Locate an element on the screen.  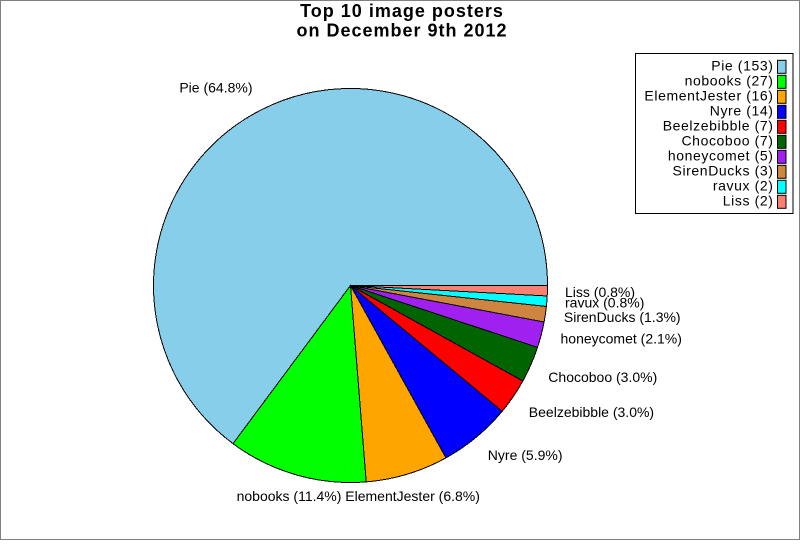
svg-text: Pie (153) is located at coordinates (742, 66).